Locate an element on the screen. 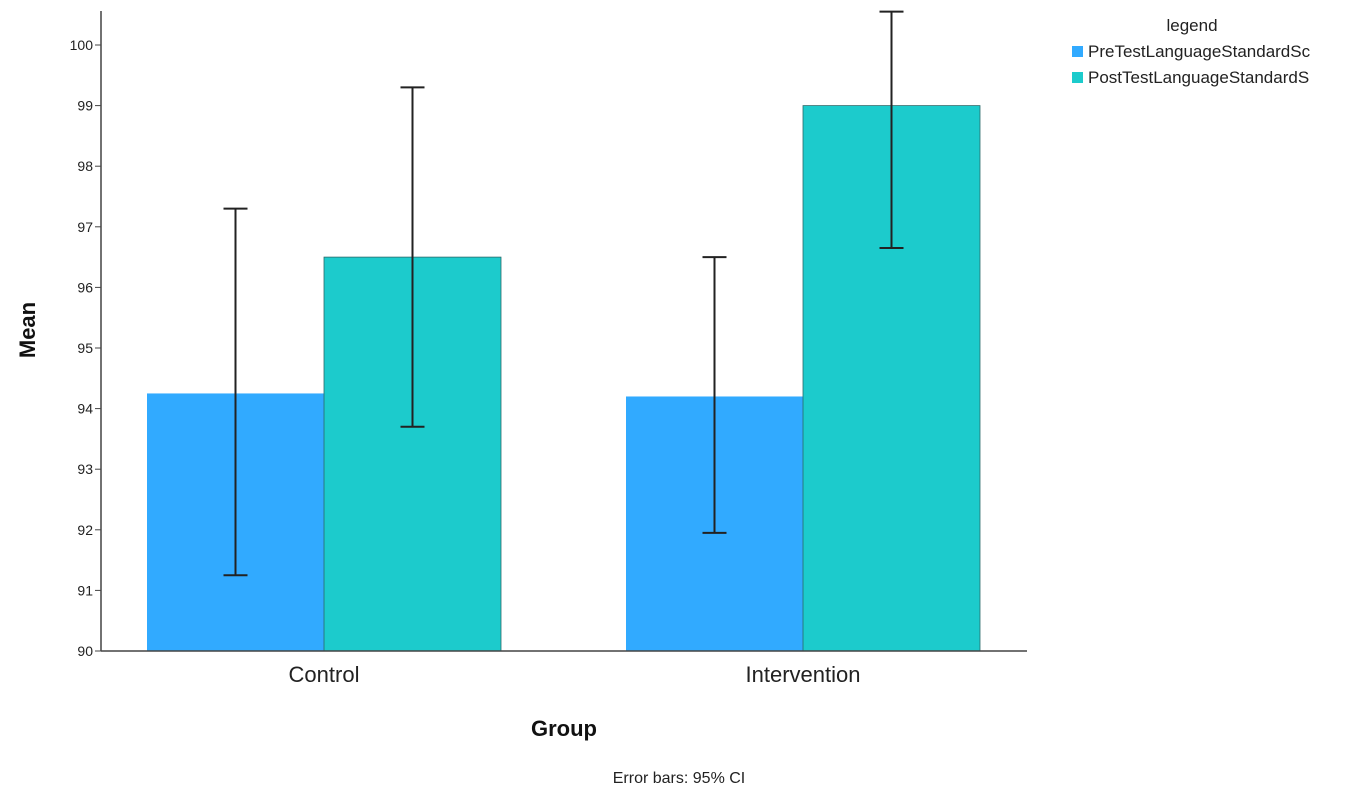  x-category-labels: Control Intervention is located at coordinates (575, 674).